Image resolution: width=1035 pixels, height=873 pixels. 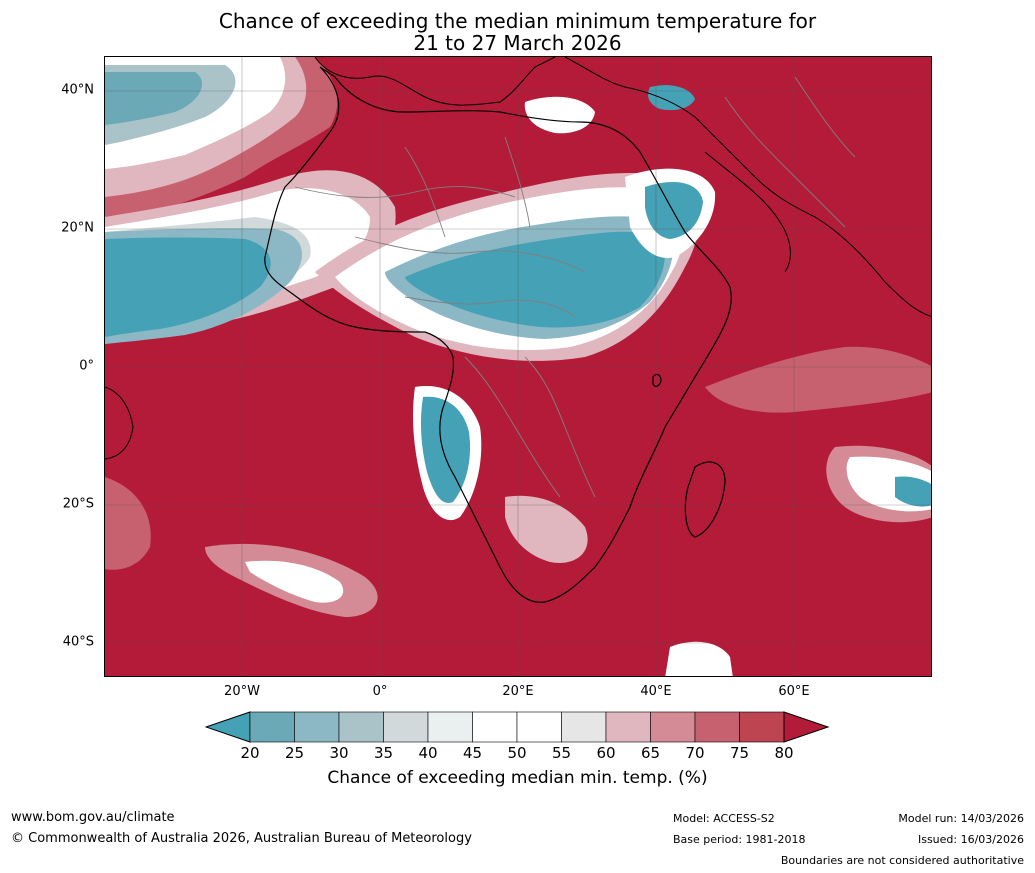 I want to click on website-link: www.bom.gov.au/climate, so click(x=93, y=817).